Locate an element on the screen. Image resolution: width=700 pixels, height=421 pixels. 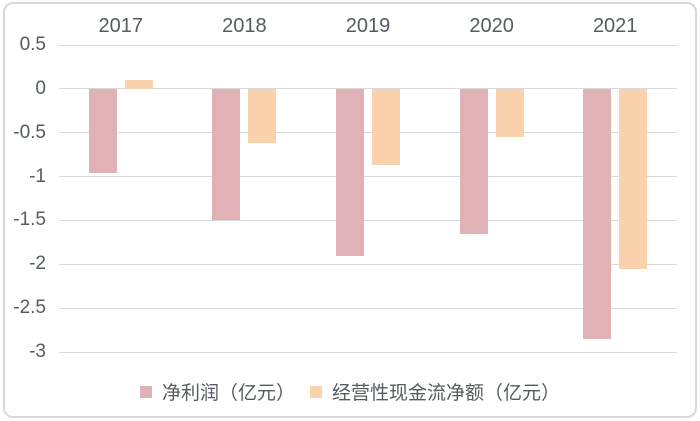
bar-operating-cash-flow-2018 is located at coordinates (262, 116).